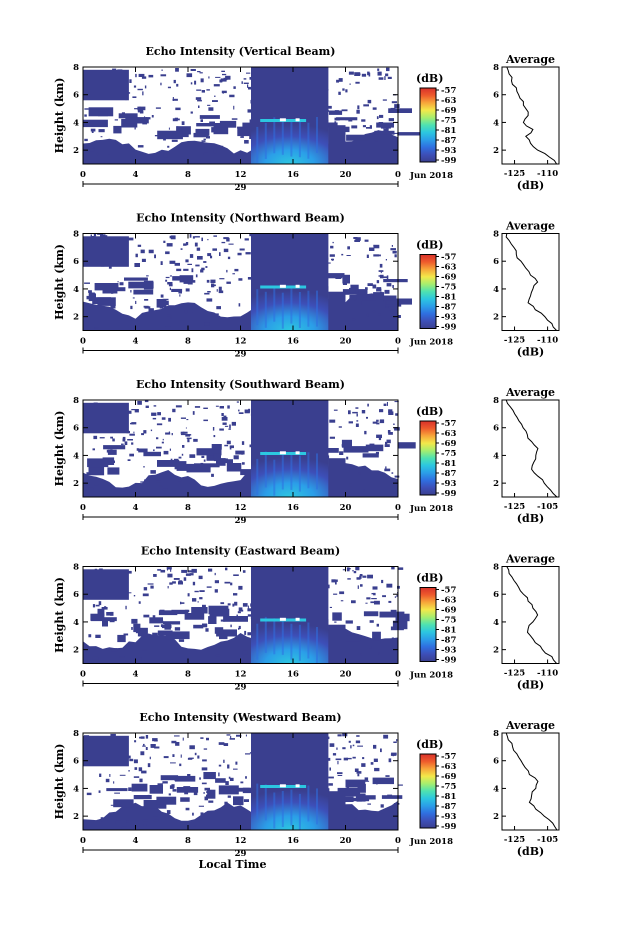 Image resolution: width=618 pixels, height=929 pixels. I want to click on convective-core, so click(290, 308).